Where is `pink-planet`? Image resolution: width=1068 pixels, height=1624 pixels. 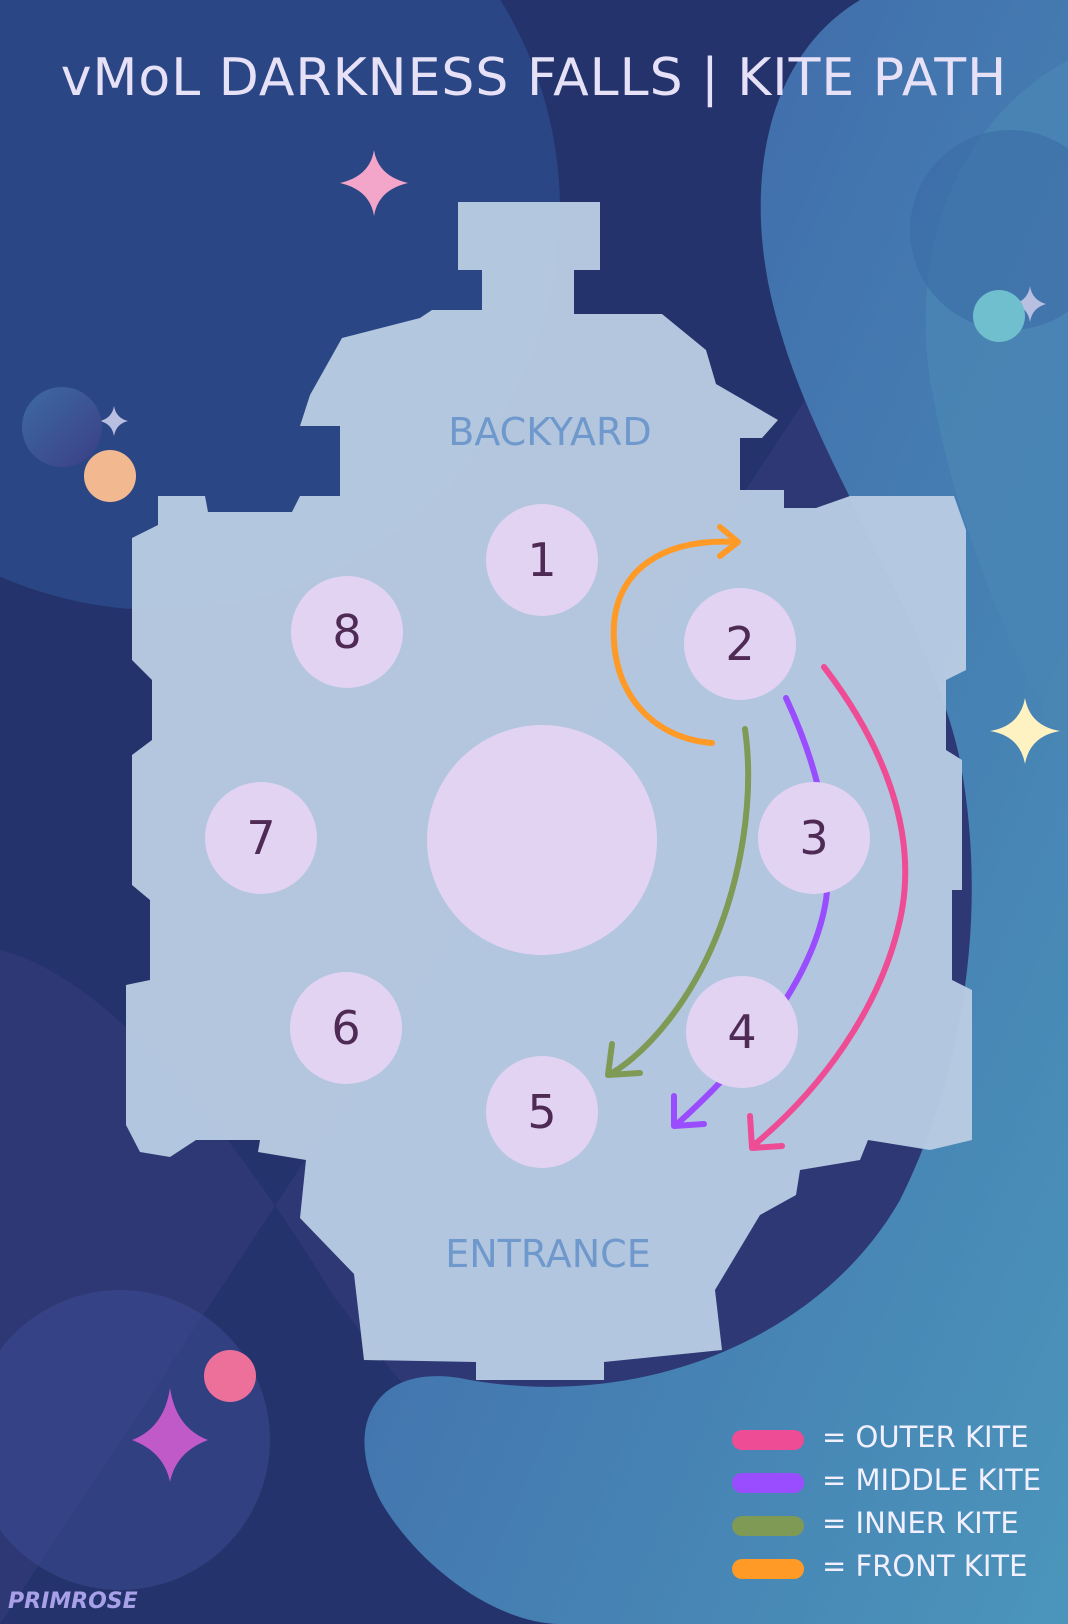
pink-planet is located at coordinates (230, 1376).